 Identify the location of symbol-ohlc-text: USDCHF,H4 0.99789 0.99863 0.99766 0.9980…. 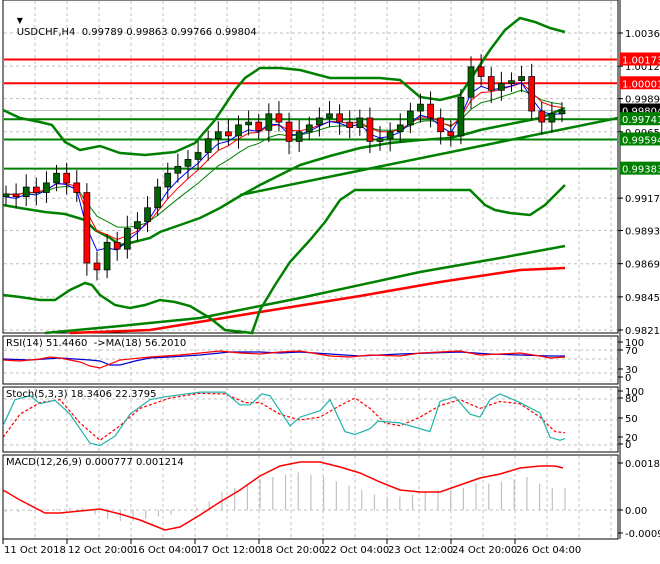
(136, 32).